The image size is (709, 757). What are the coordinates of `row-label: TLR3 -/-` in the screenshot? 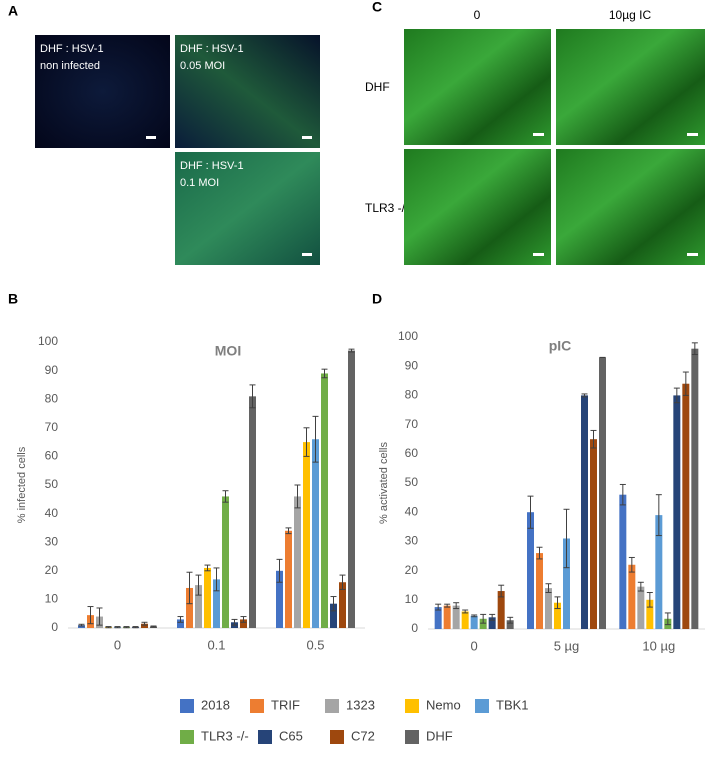 It's located at (387, 208).